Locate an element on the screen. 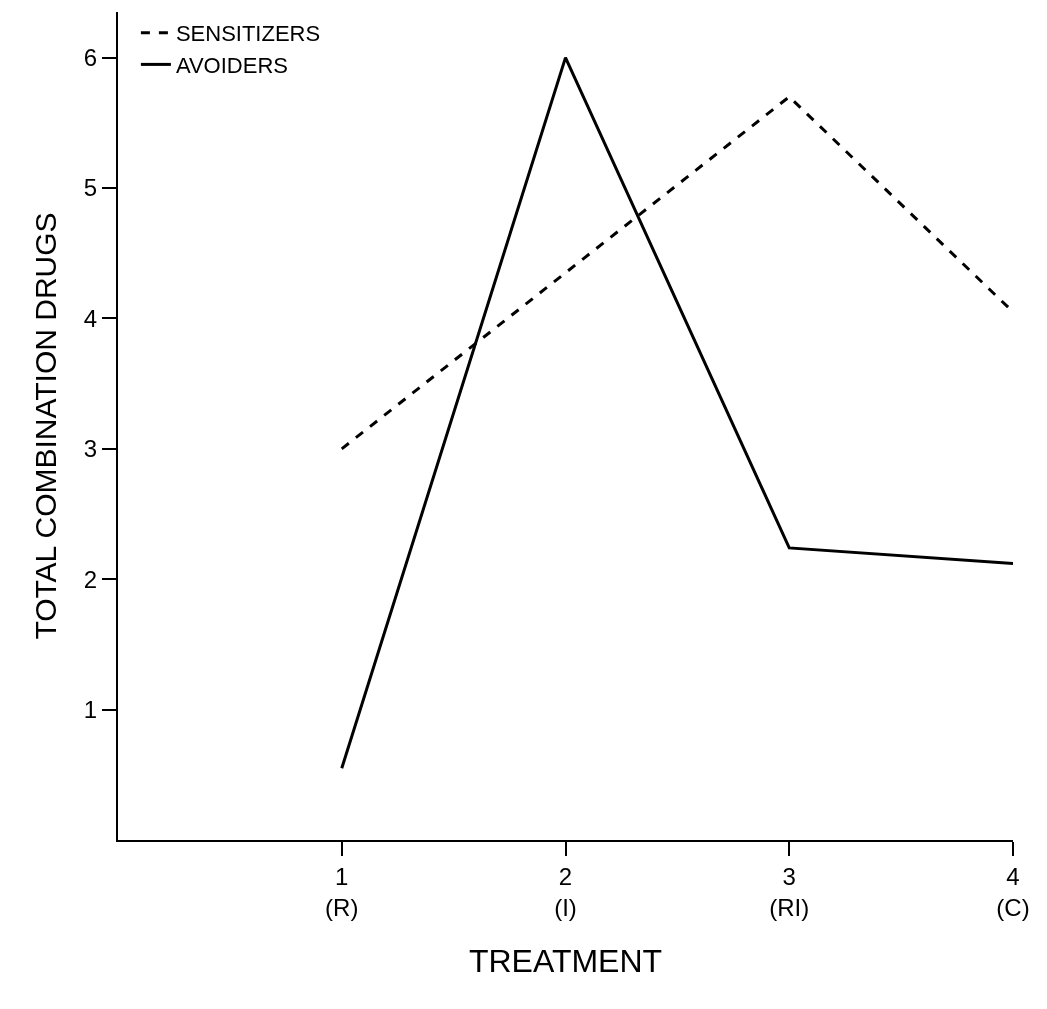  x-tick-label: 4 (C) is located at coordinates (1013, 891).